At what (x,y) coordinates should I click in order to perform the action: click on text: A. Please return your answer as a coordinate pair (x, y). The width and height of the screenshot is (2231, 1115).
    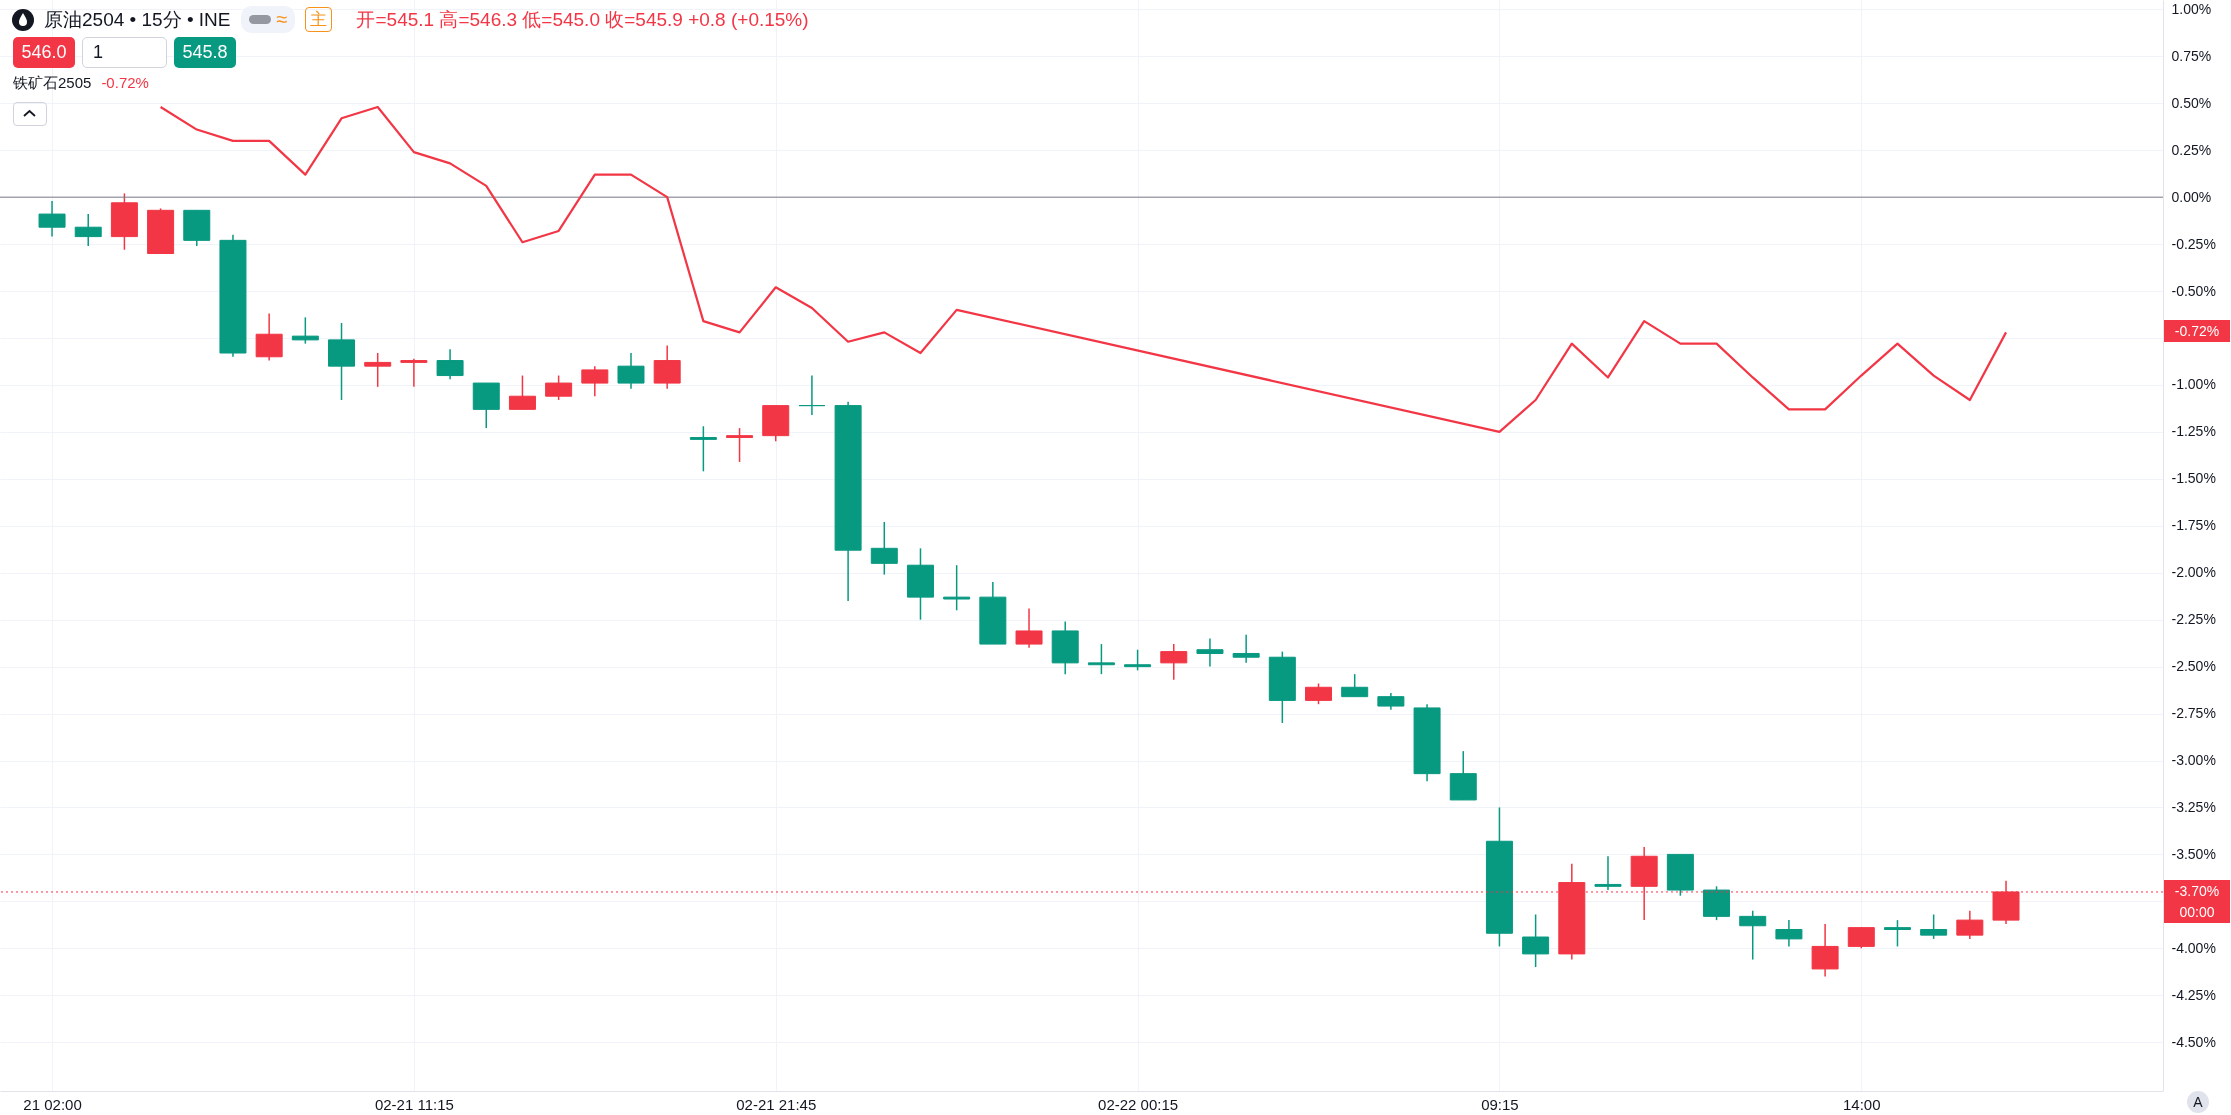
    Looking at the image, I should click on (2198, 1102).